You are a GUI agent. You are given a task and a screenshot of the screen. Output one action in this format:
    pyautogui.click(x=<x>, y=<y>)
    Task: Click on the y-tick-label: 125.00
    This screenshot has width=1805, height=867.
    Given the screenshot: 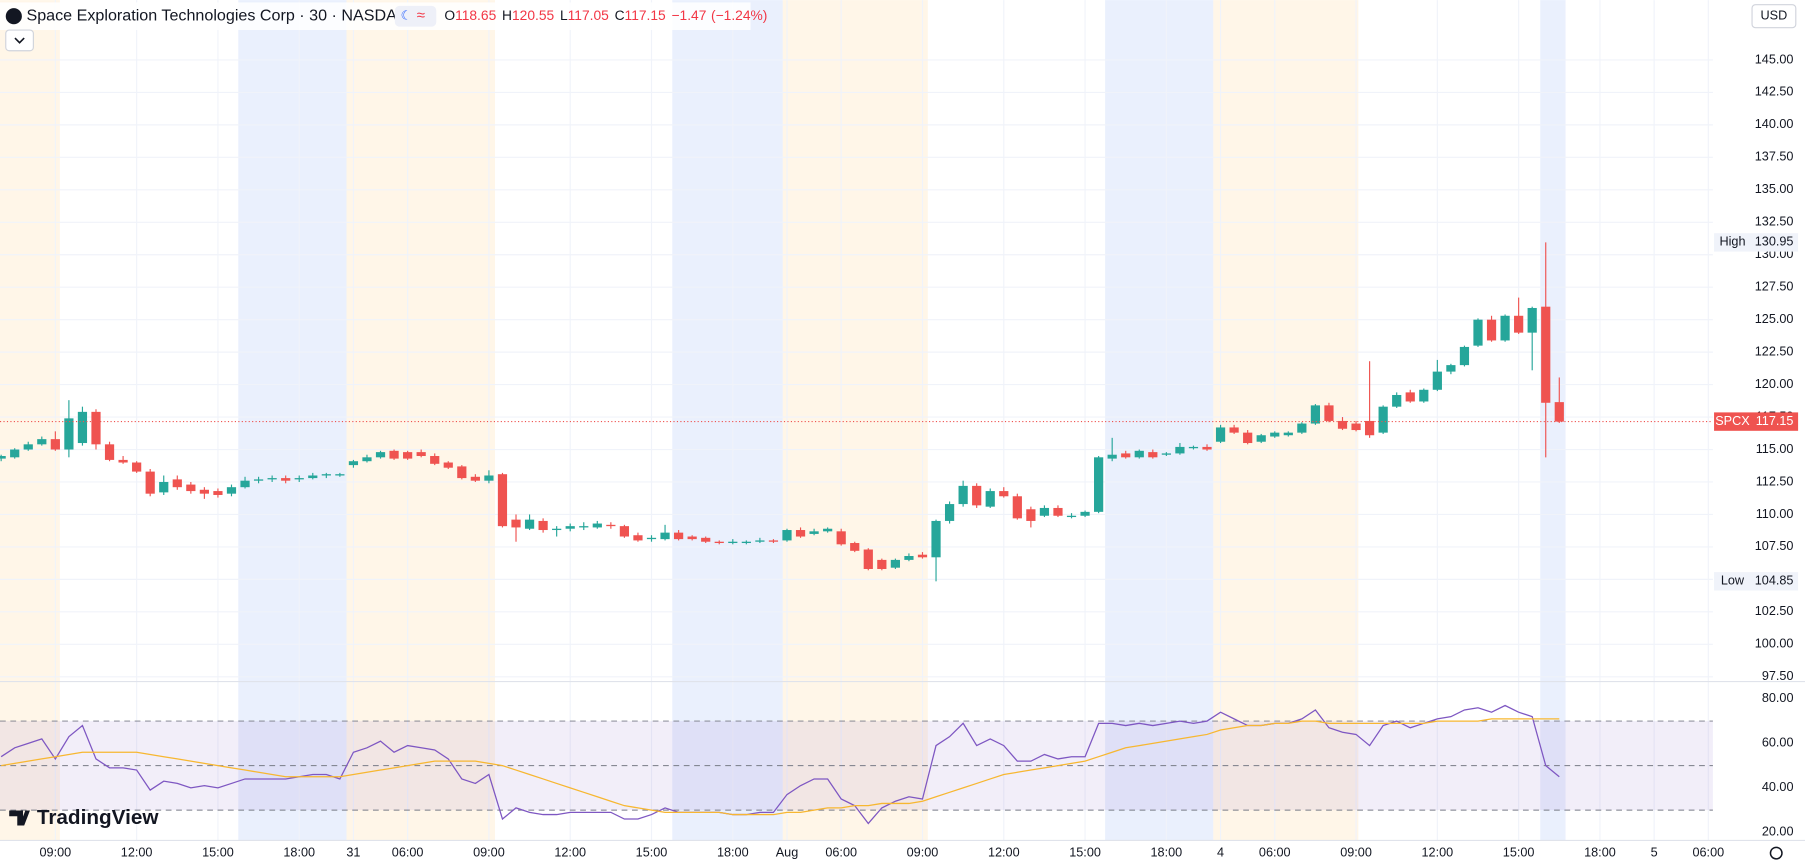 What is the action you would take?
    pyautogui.click(x=1774, y=319)
    